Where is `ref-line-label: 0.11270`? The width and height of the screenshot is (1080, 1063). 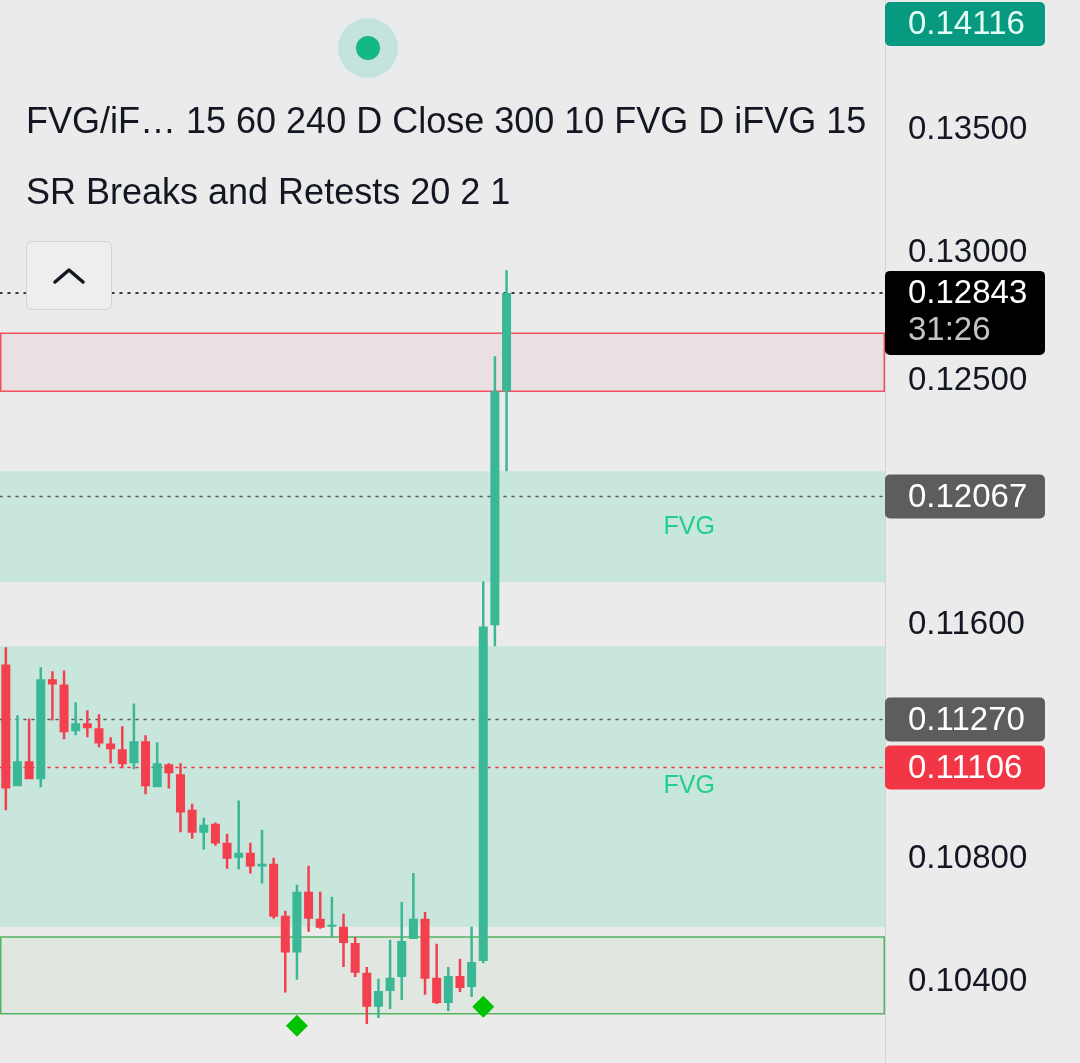 ref-line-label: 0.11270 is located at coordinates (966, 718).